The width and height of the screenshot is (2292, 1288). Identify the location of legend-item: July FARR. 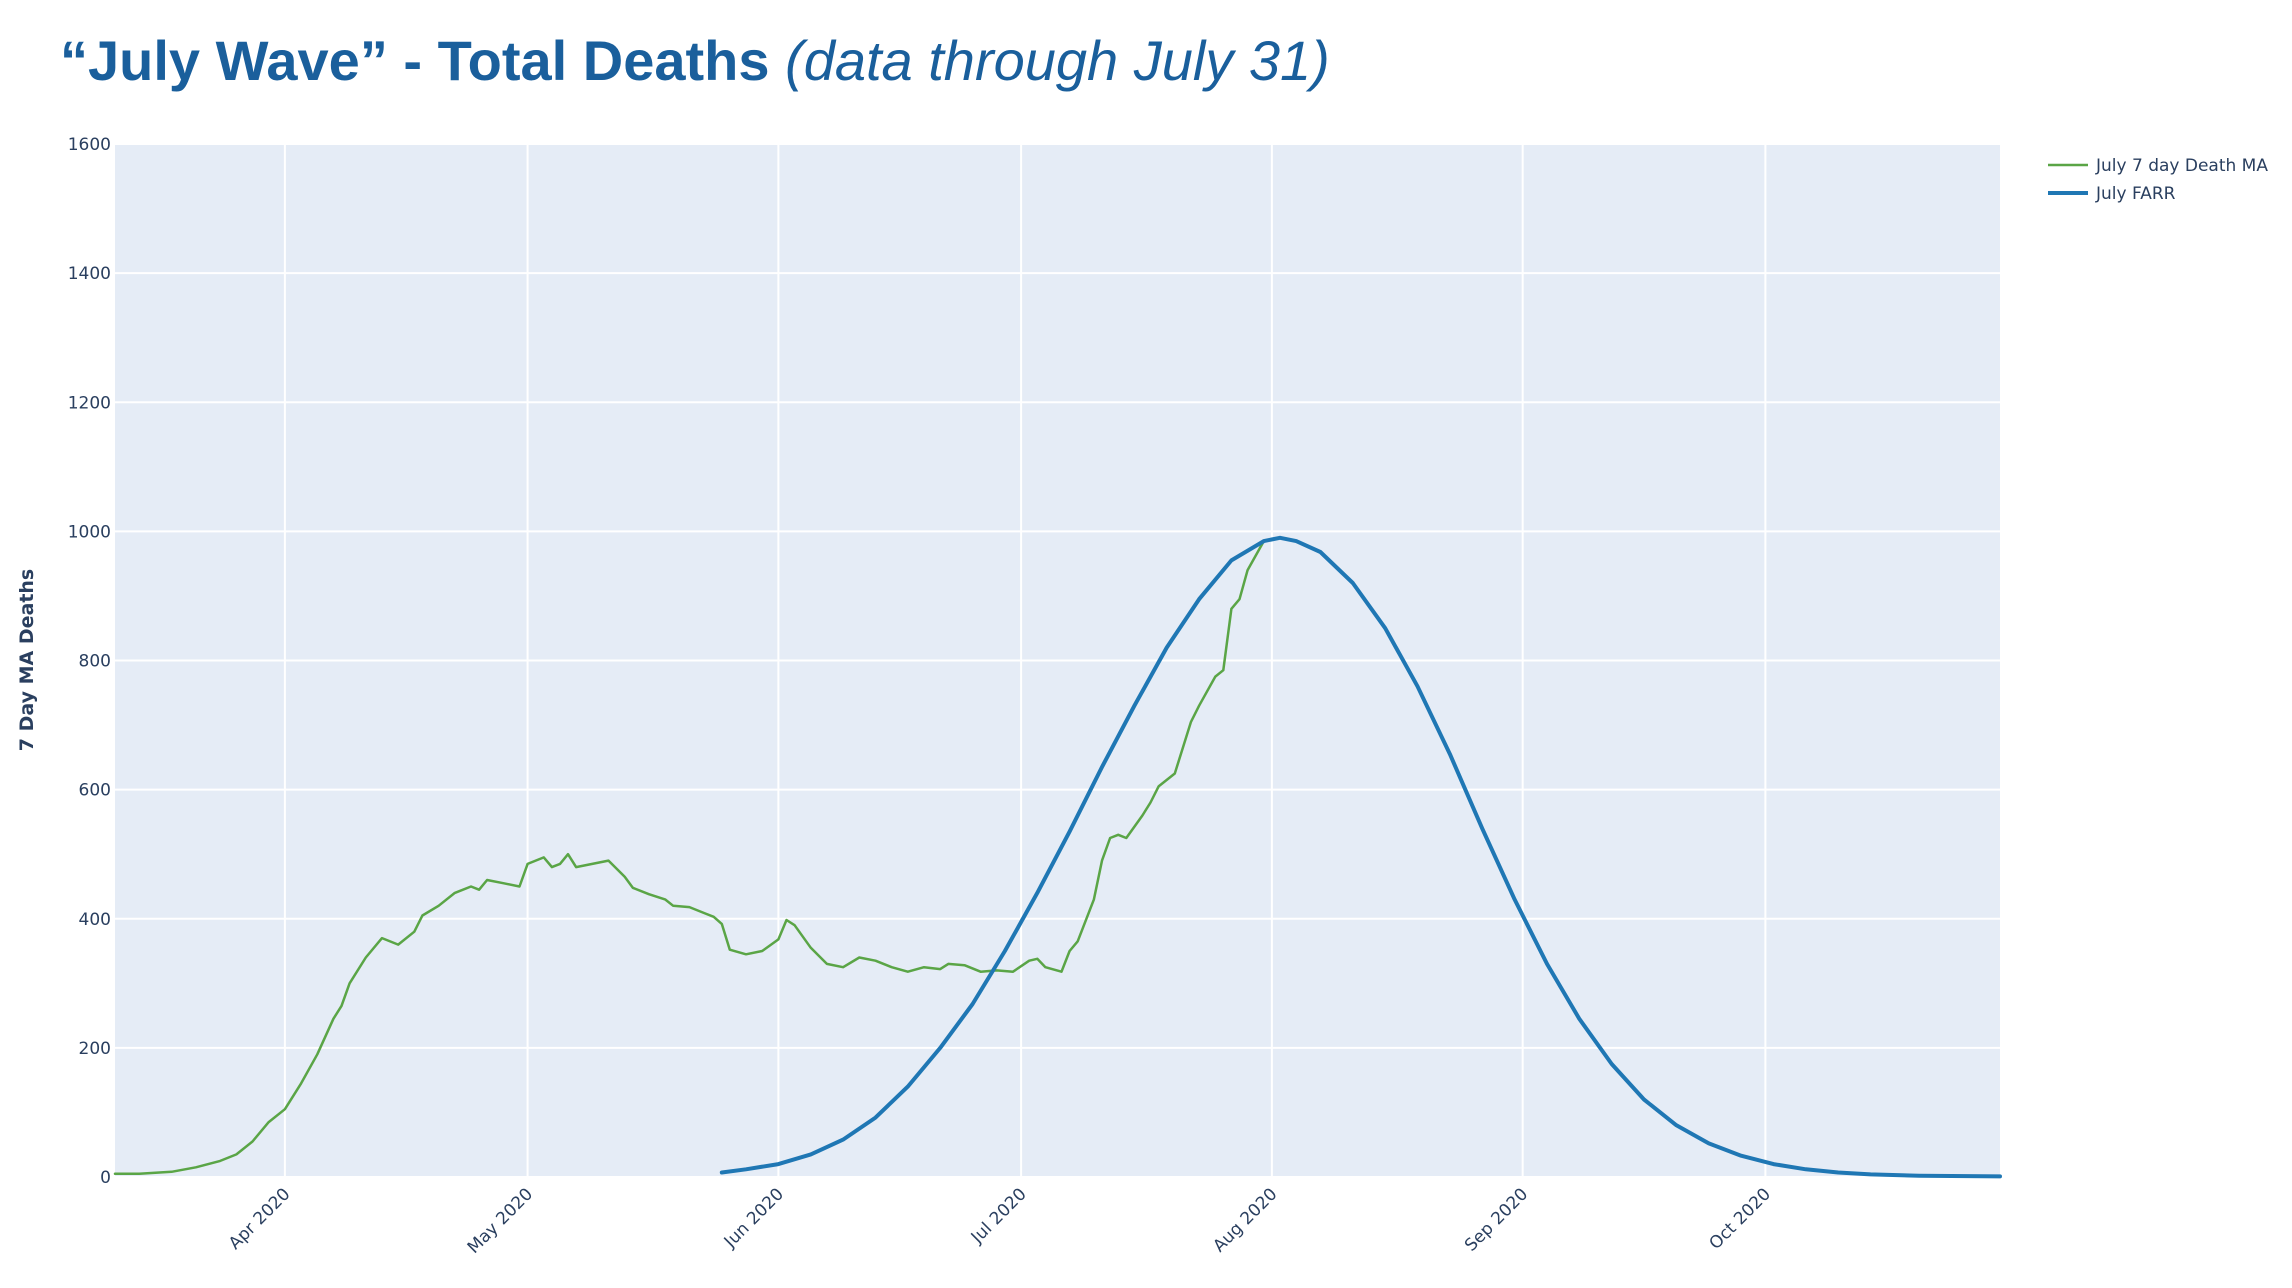
(2112, 194).